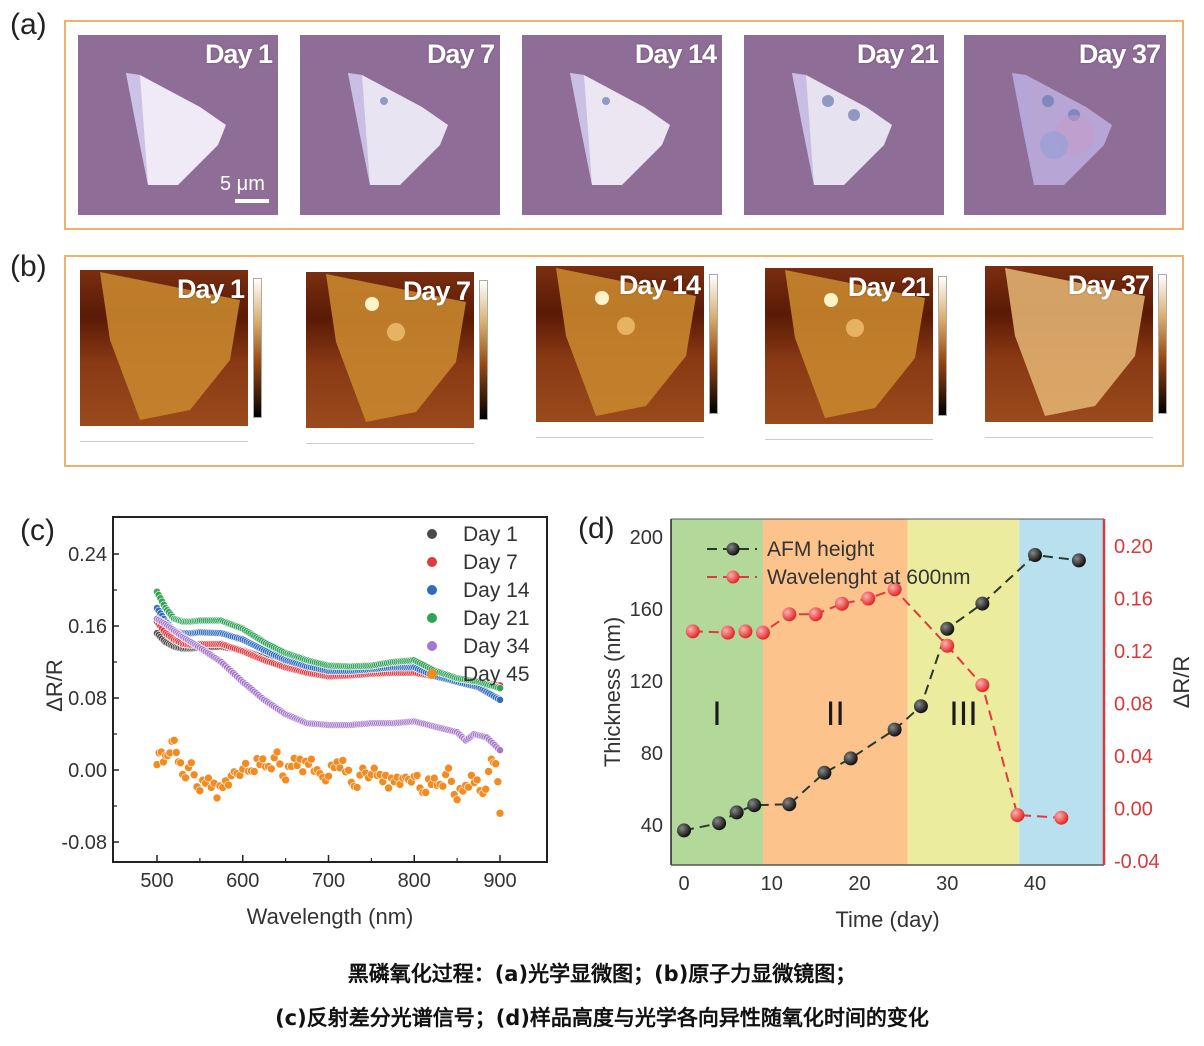 The width and height of the screenshot is (1204, 1046). Describe the element at coordinates (717, 692) in the screenshot. I see `region-1-background` at that location.